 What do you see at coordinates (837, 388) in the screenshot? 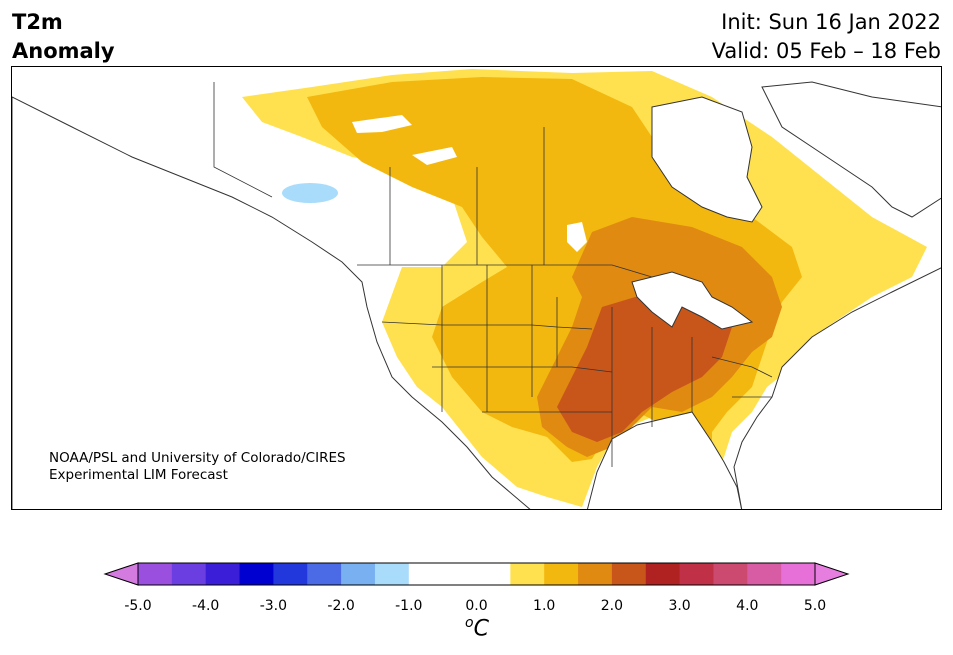
I see `atlantic-south` at bounding box center [837, 388].